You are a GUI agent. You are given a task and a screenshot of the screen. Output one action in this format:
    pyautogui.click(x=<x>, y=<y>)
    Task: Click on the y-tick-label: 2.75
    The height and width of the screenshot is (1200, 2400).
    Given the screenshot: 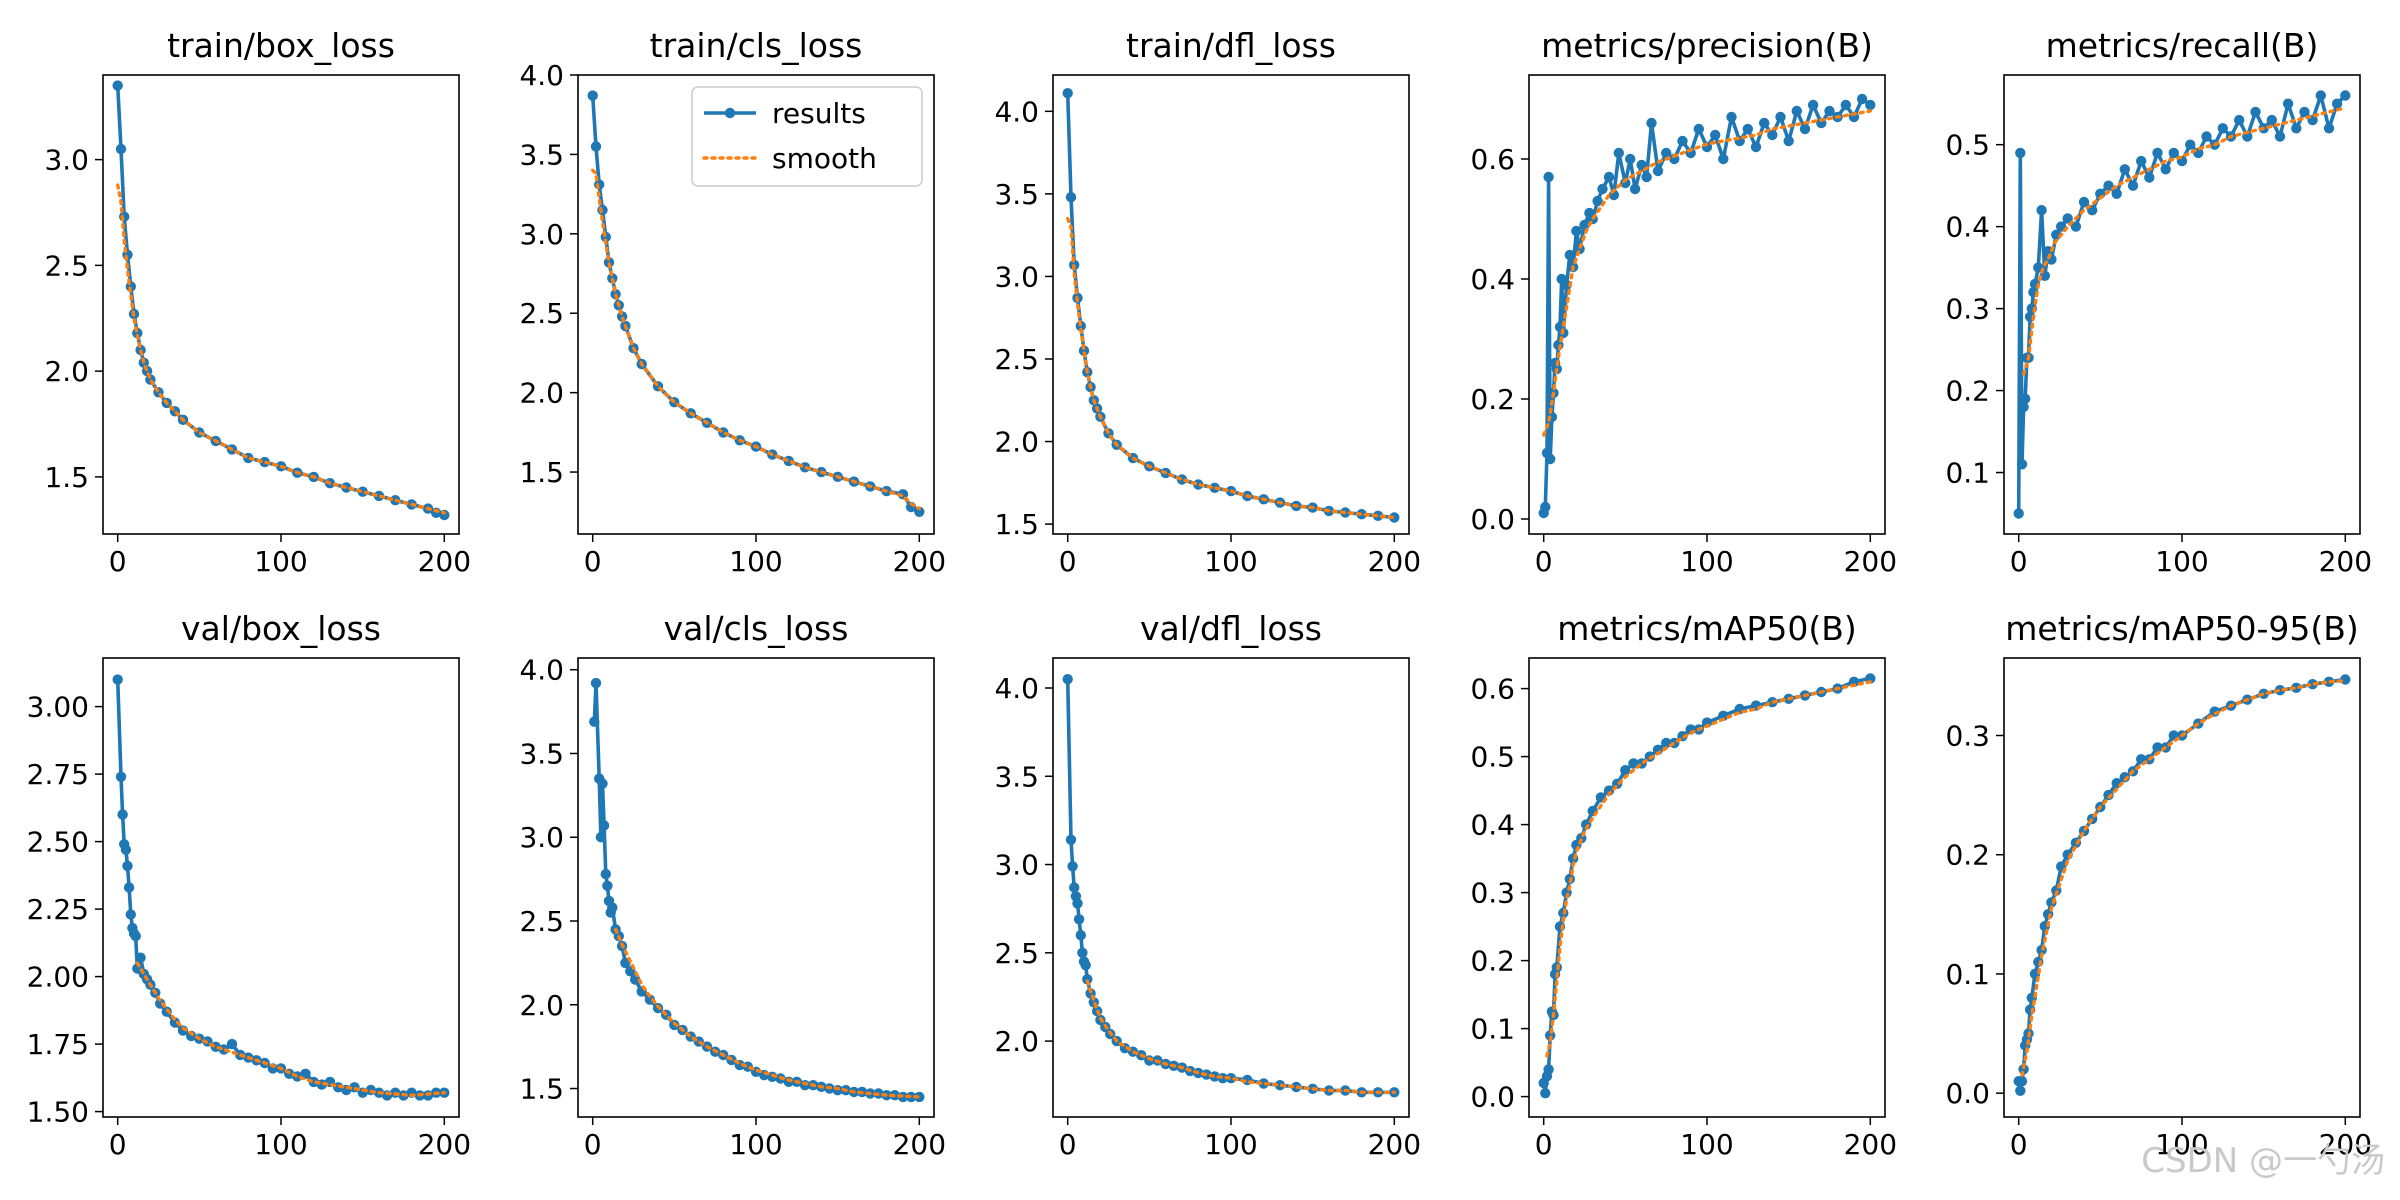 What is the action you would take?
    pyautogui.click(x=58, y=774)
    